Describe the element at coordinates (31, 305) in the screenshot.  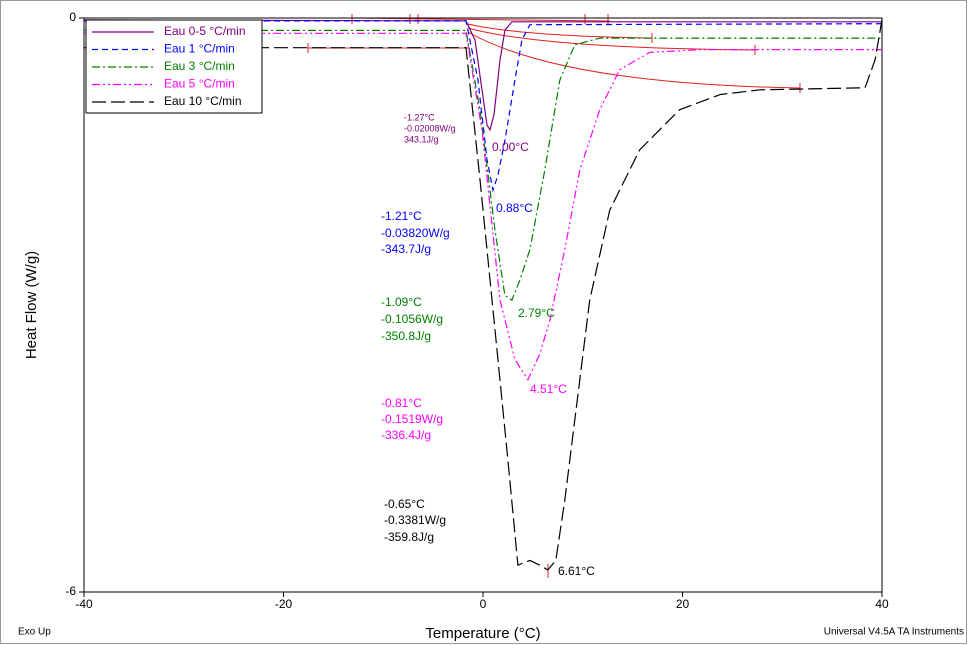
I see `y-axis-label: Heat Flow (W/g)` at that location.